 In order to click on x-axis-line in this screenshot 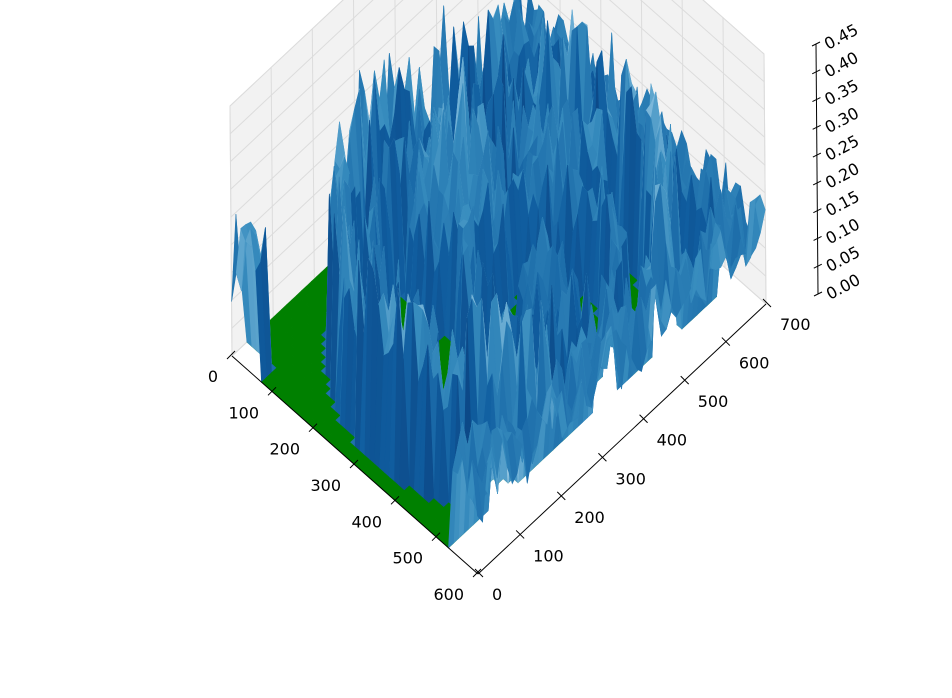, I will do `click(355, 465)`.